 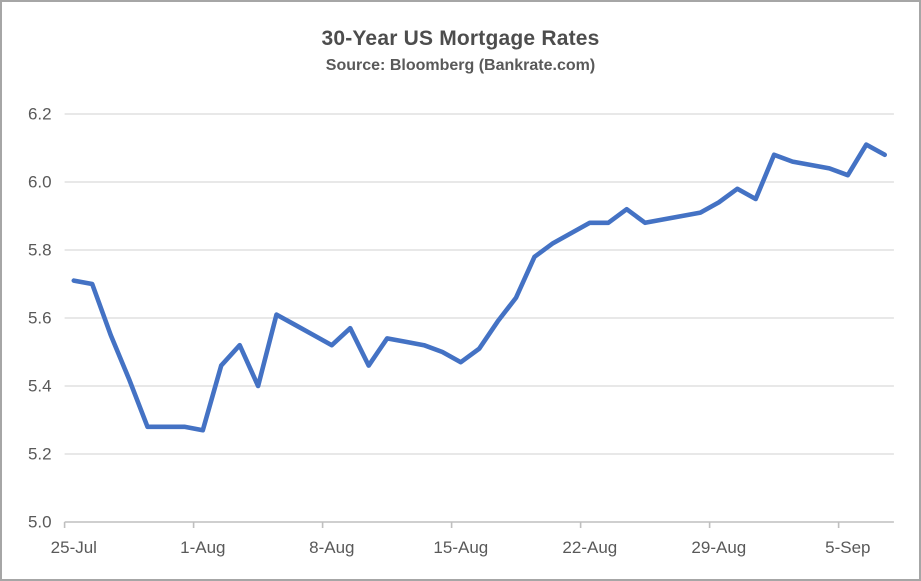 I want to click on y-axis-tick-label: 5.0, so click(x=40, y=522).